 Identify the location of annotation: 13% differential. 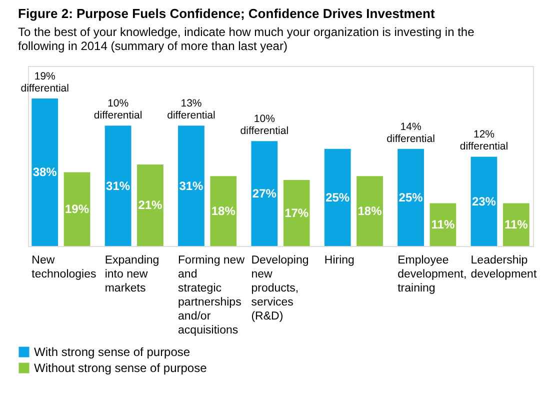
(191, 110).